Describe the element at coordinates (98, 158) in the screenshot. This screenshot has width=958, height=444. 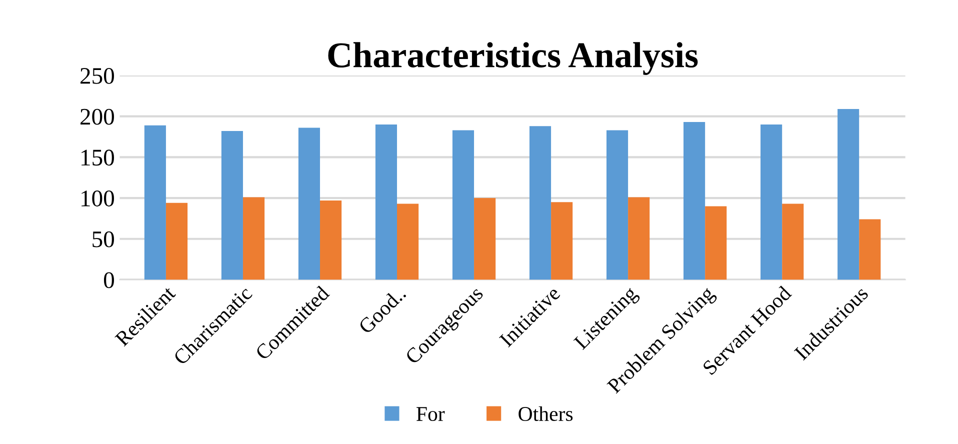
I see `y-tick-label: 150` at that location.